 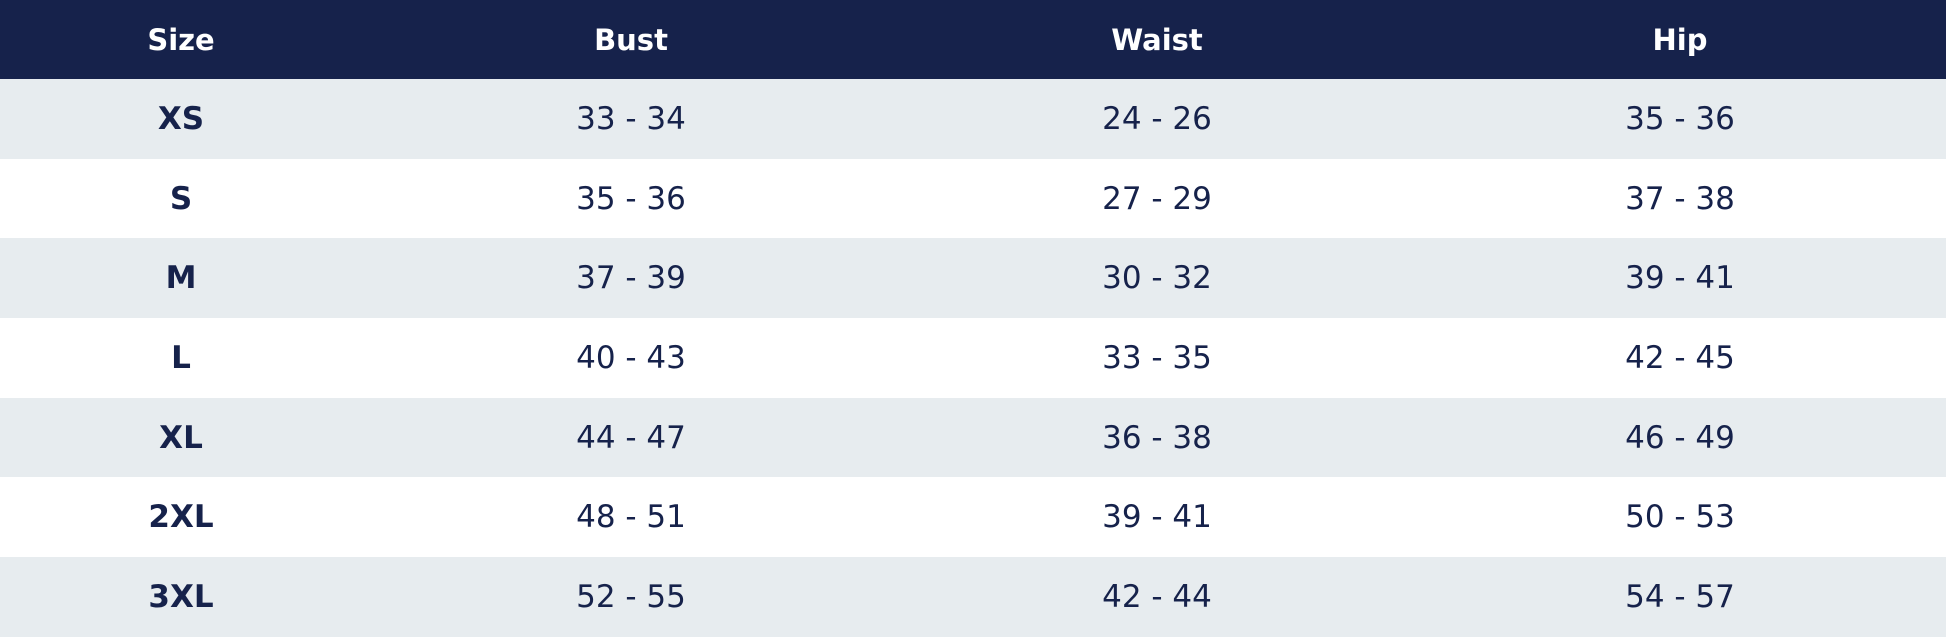 I want to click on size-cell: 2XL, so click(x=181, y=517).